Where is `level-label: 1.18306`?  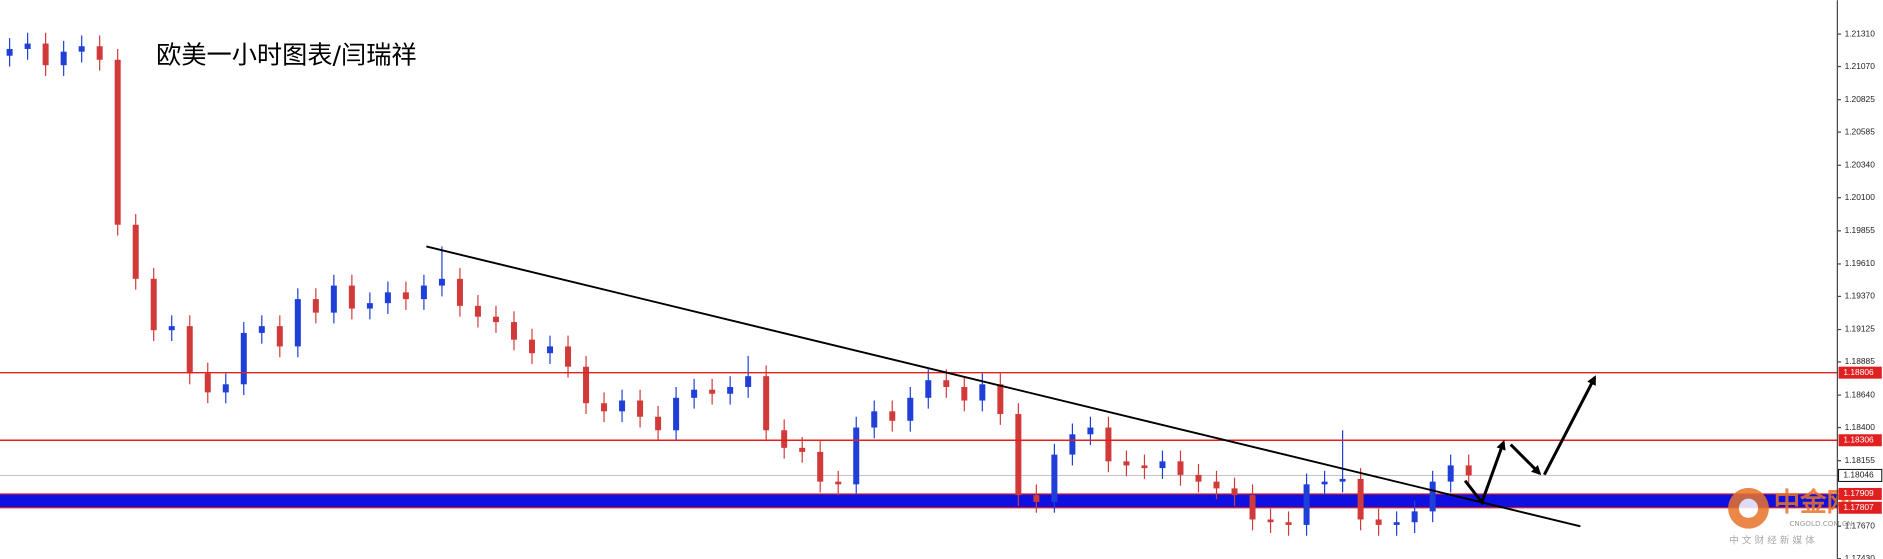 level-label: 1.18306 is located at coordinates (1858, 439).